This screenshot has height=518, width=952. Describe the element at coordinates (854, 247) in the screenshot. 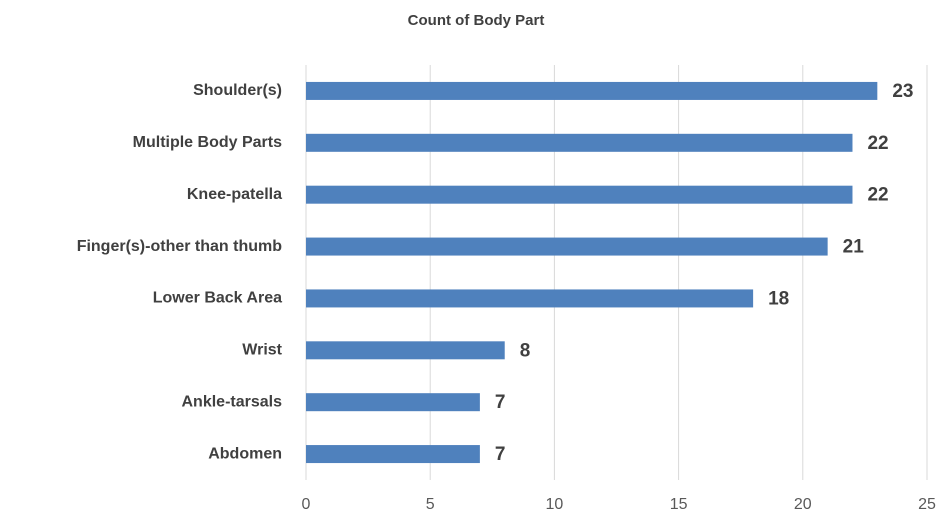

I see `data-label: 21` at that location.